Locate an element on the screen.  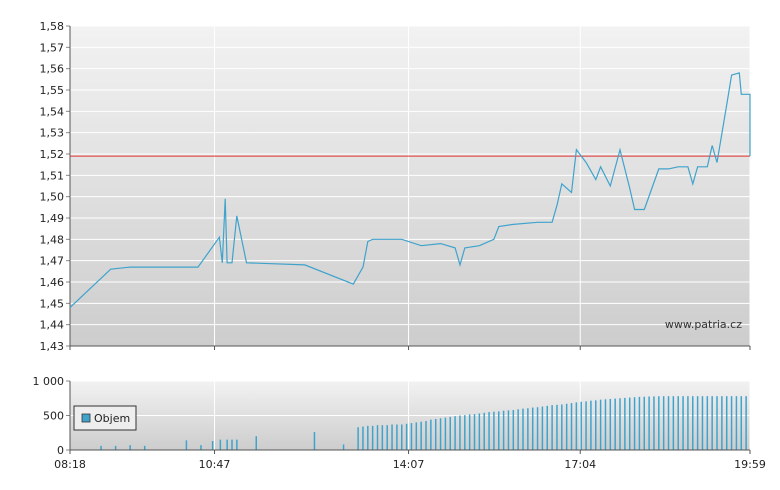
watermark: www.patria.cz is located at coordinates (703, 324).